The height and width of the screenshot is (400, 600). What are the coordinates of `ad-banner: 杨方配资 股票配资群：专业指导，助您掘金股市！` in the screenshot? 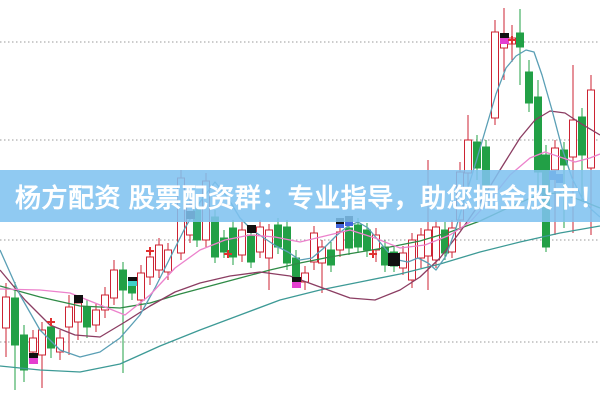 It's located at (300, 196).